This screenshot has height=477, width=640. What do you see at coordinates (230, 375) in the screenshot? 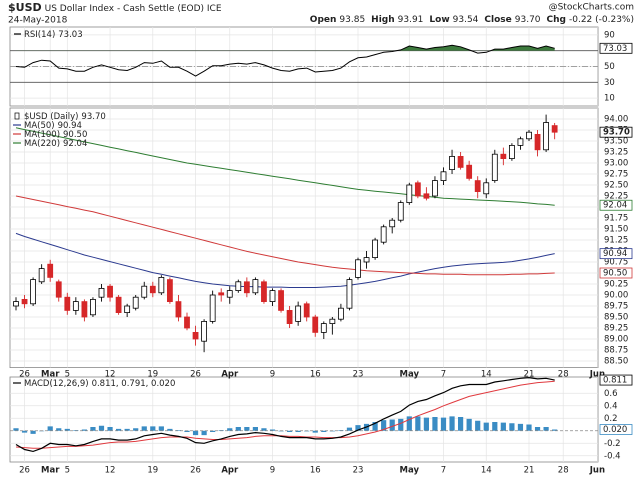
I see `x-tick-label: Apr` at bounding box center [230, 375].